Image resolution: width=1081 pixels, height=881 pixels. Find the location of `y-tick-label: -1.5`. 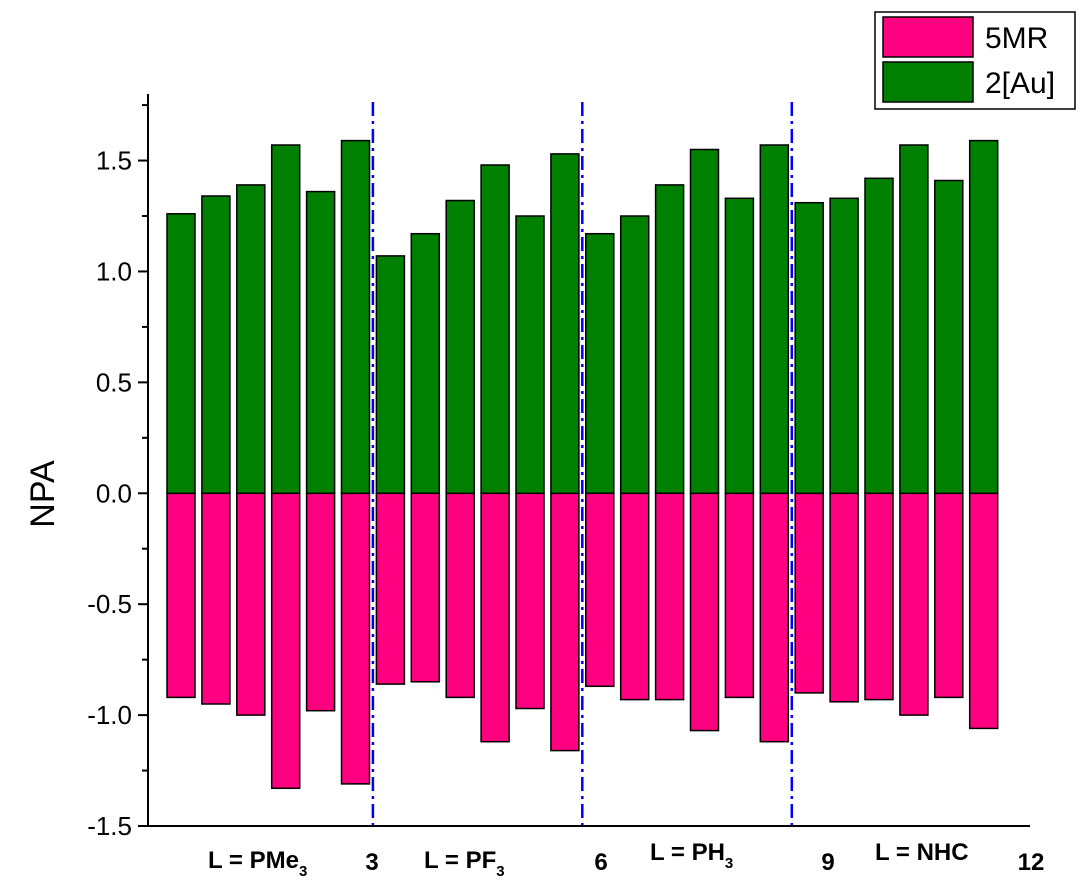

y-tick-label: -1.5 is located at coordinates (109, 826).